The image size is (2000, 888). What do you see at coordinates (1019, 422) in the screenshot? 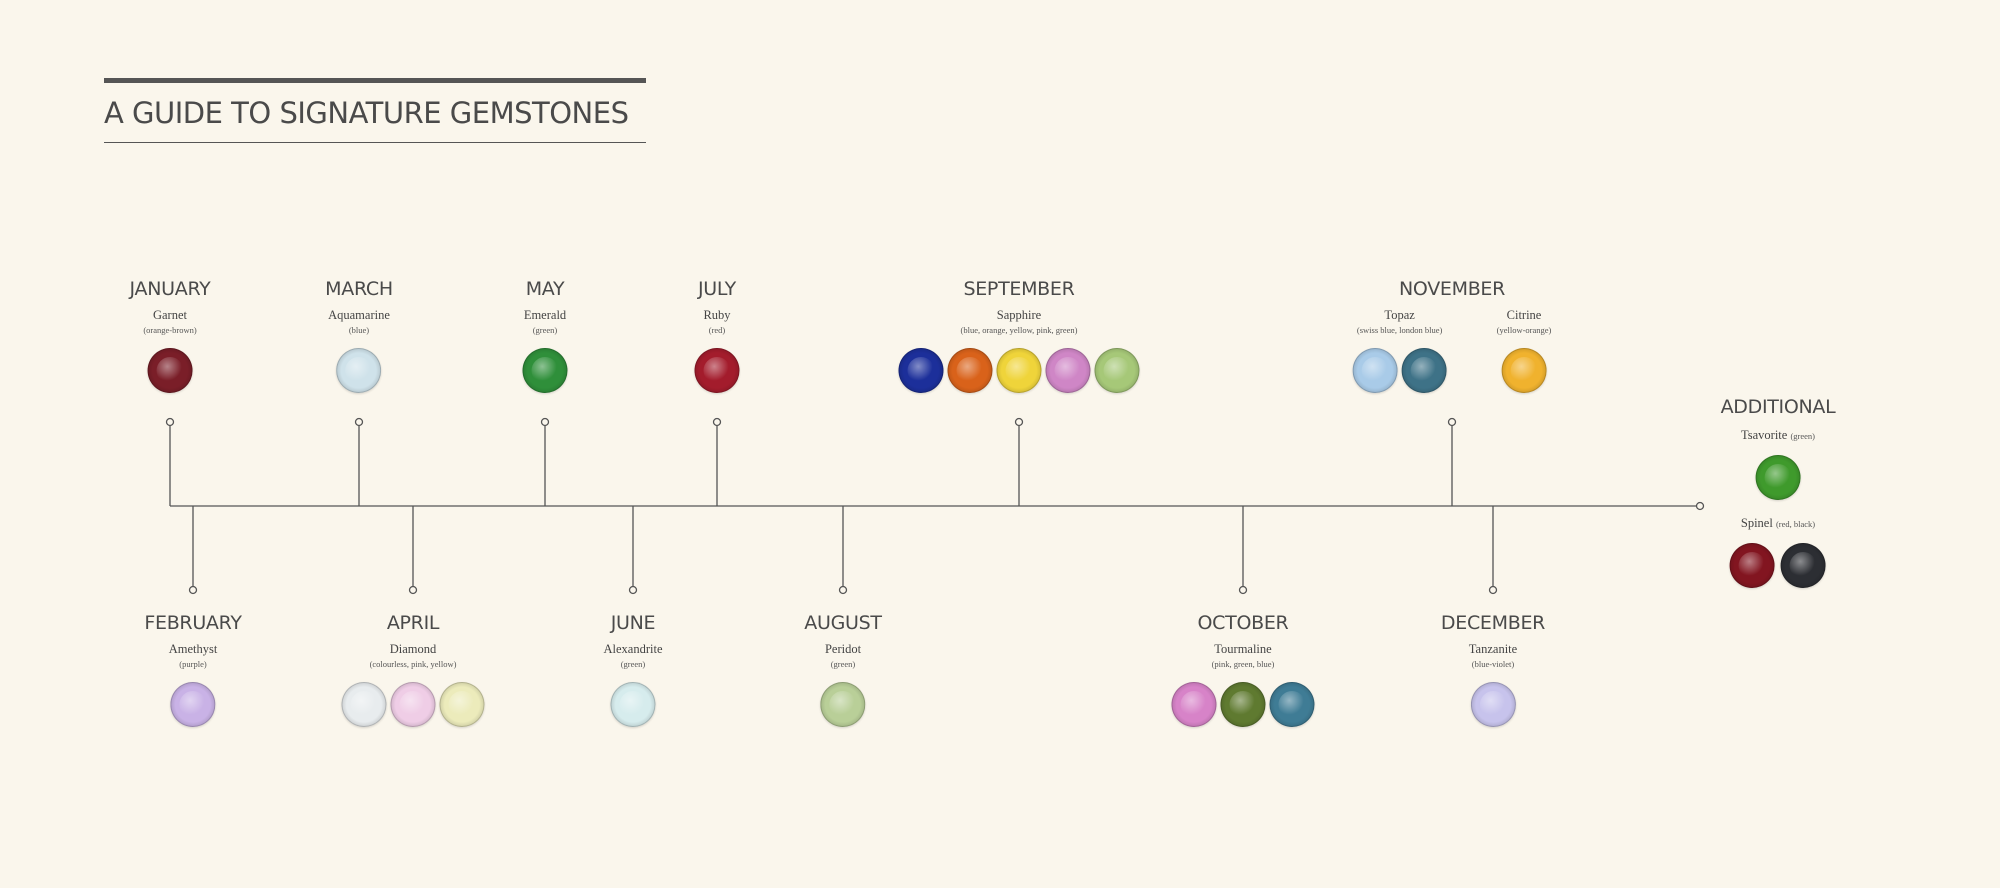
I see `top-connector-september-node` at bounding box center [1019, 422].